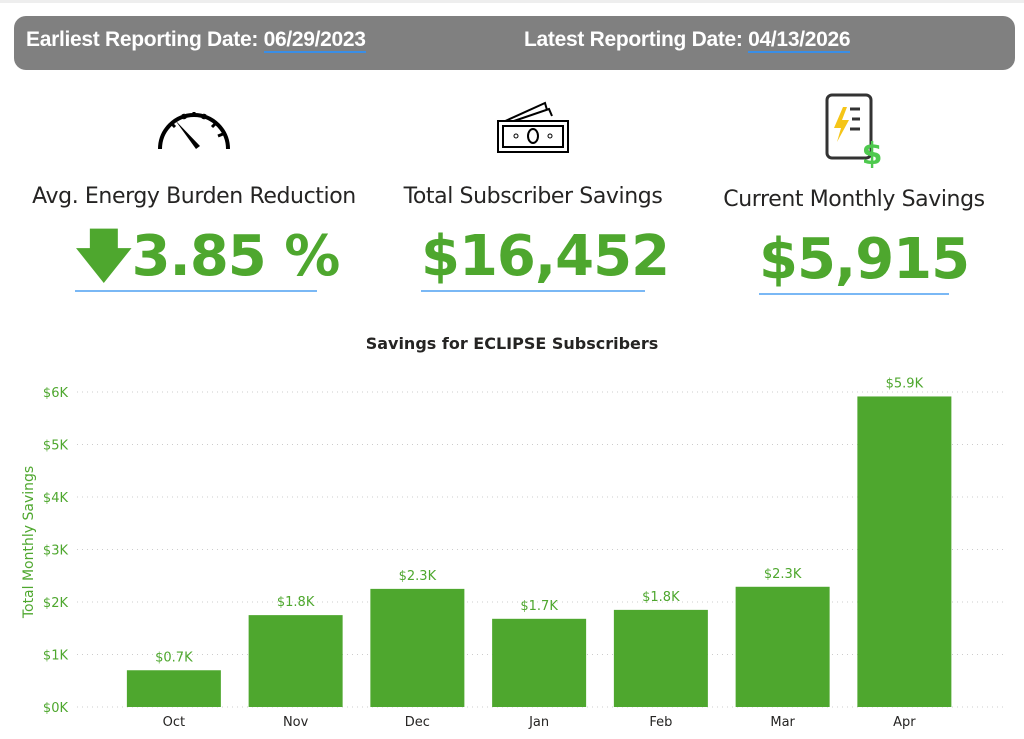 The image size is (1024, 739). What do you see at coordinates (799, 40) in the screenshot?
I see `latest-date-value: 04/13/2026` at bounding box center [799, 40].